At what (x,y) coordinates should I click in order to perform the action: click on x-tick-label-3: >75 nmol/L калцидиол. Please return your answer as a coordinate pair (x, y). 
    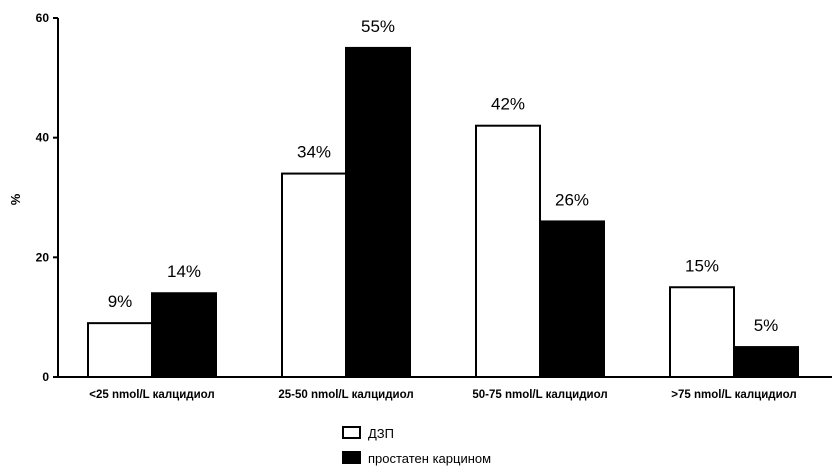
    Looking at the image, I should click on (733, 395).